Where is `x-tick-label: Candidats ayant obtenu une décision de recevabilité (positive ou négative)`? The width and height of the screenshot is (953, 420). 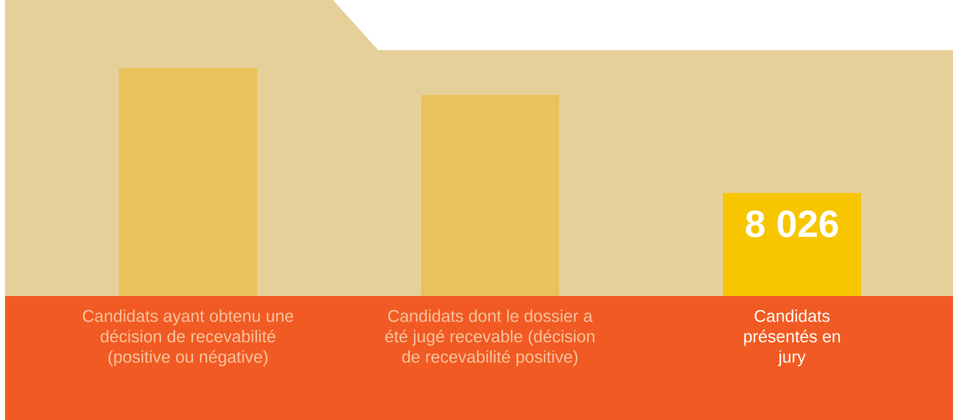 x-tick-label: Candidats ayant obtenu une décision de recevabilité (positive ou négative) is located at coordinates (188, 338).